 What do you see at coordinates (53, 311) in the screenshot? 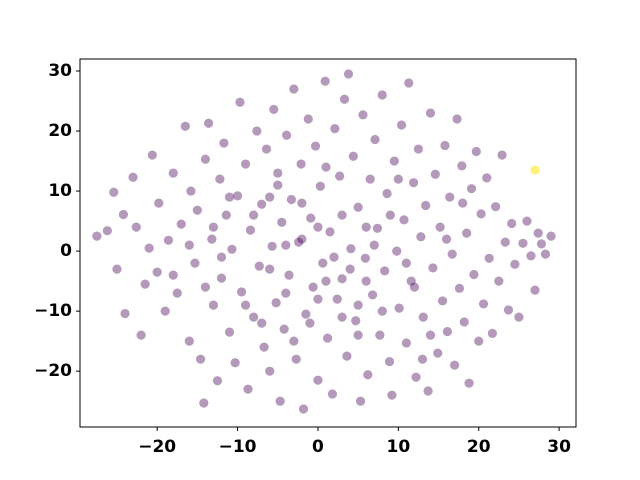
I see `y-tick-label: −10` at bounding box center [53, 311].